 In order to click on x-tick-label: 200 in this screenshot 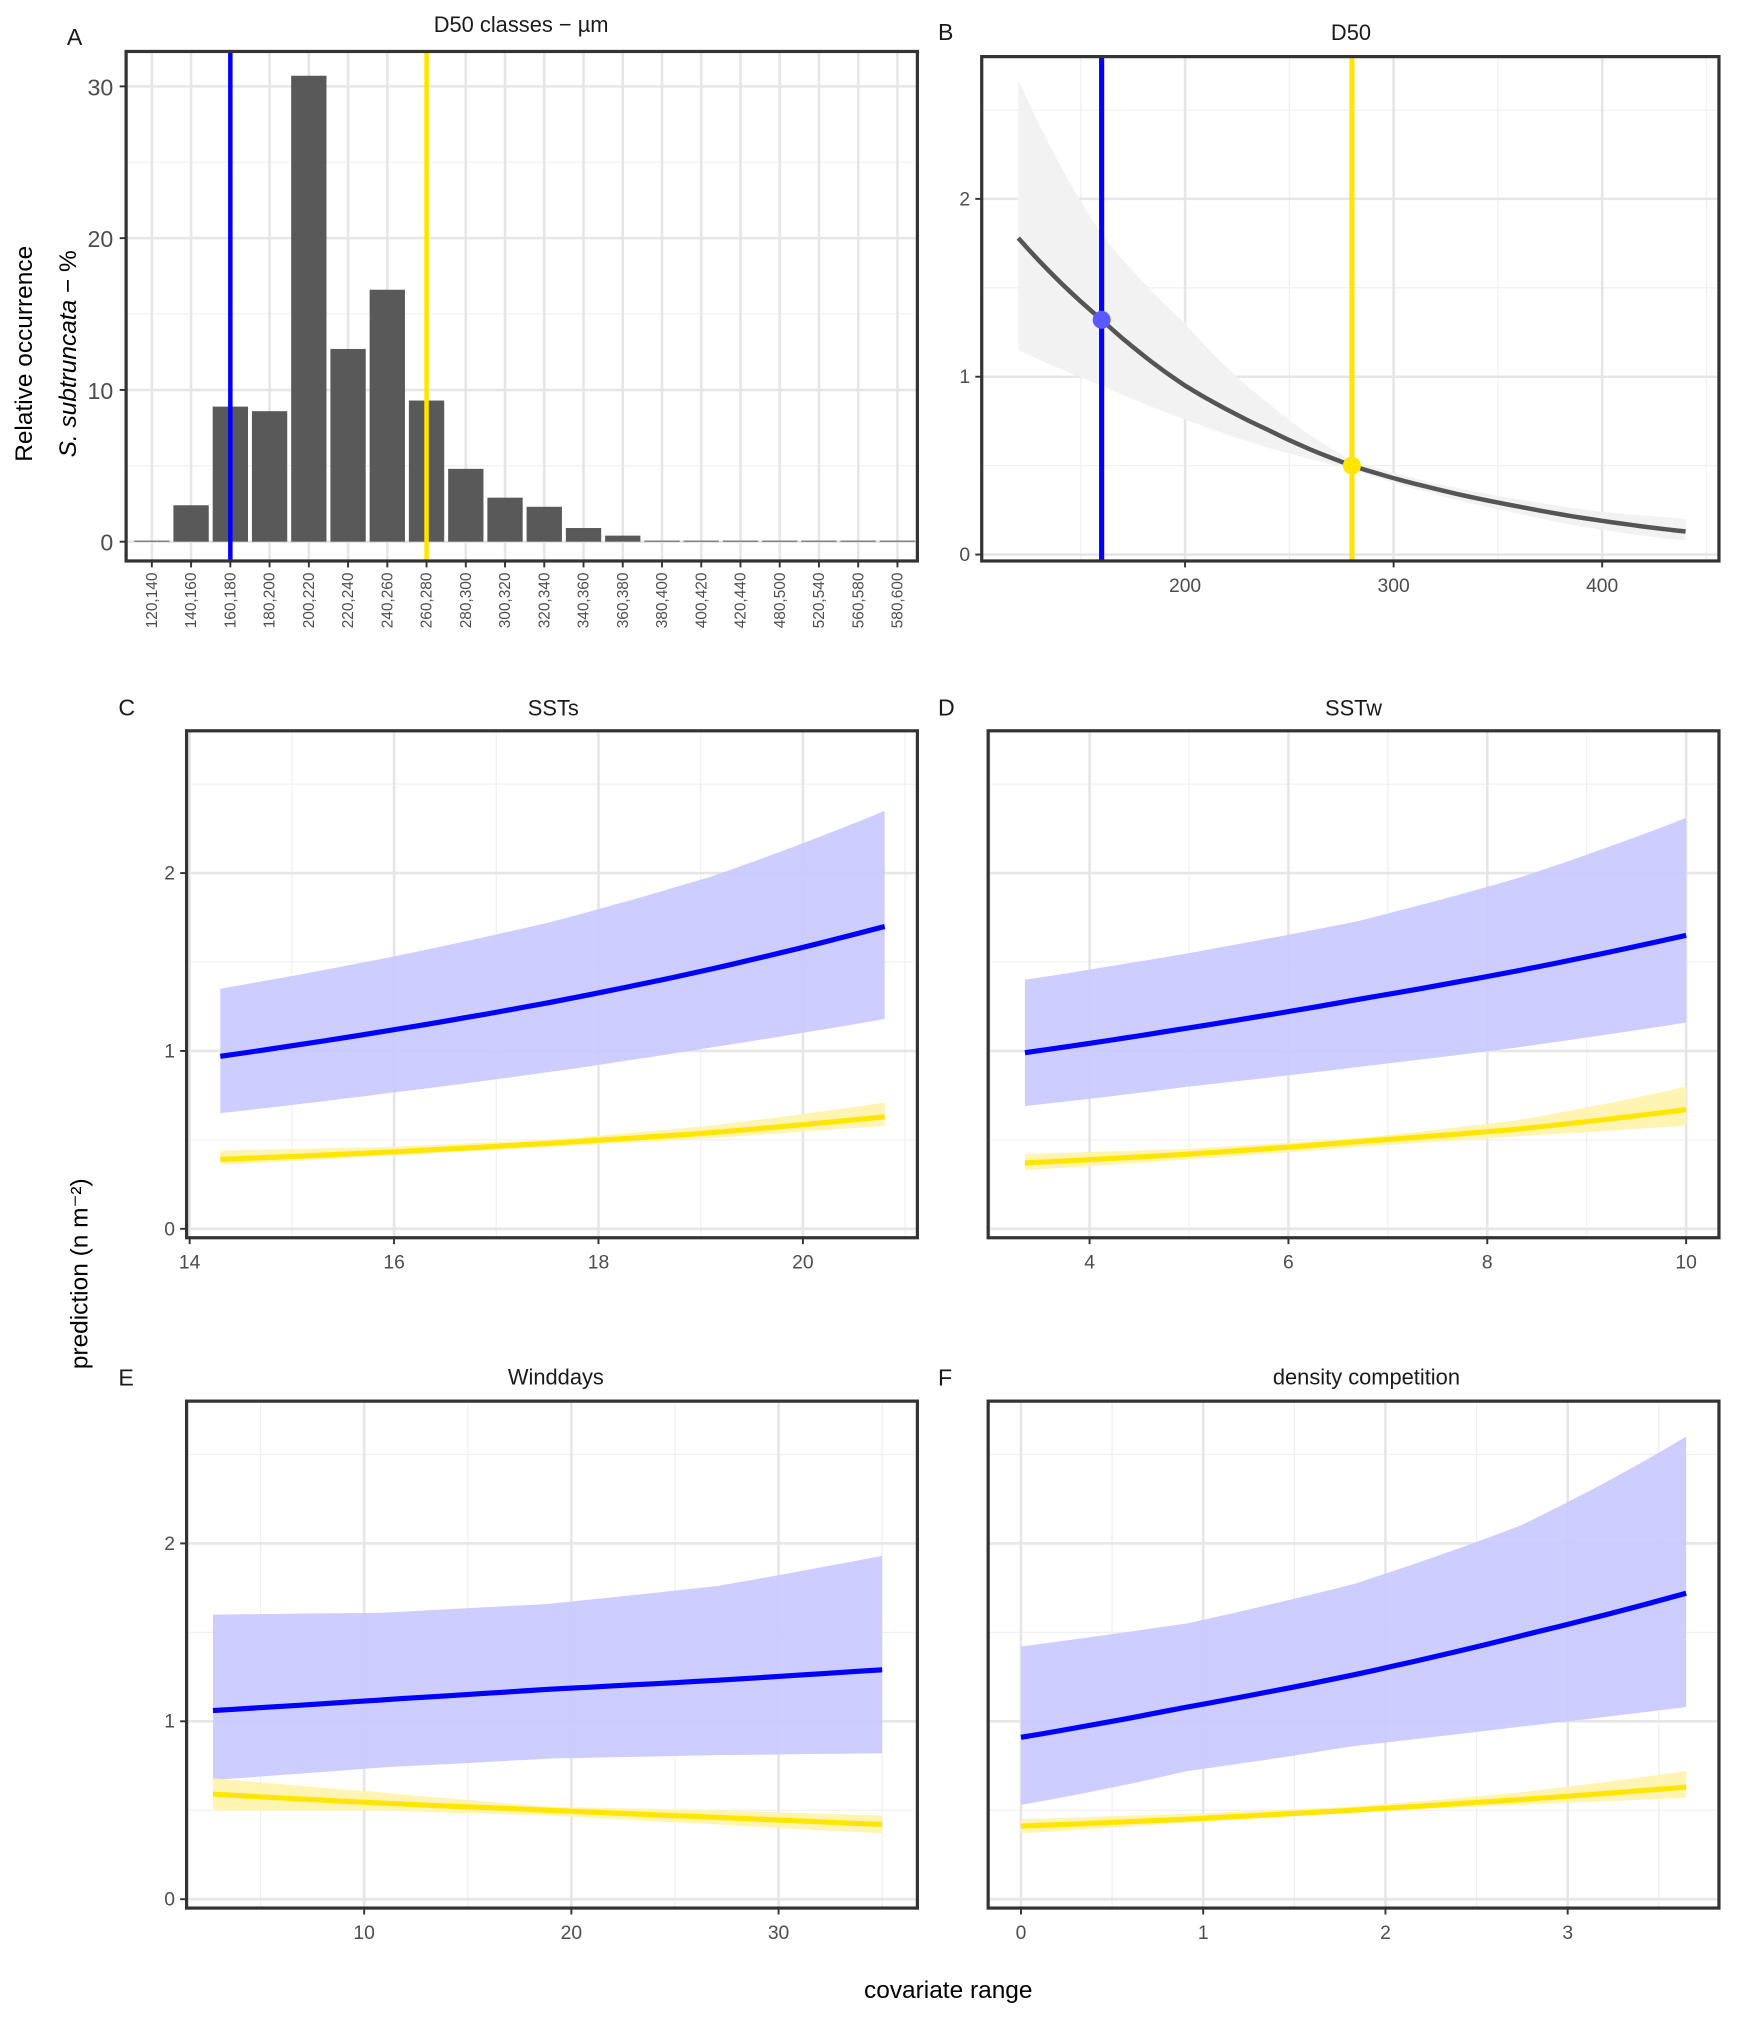, I will do `click(1185, 586)`.